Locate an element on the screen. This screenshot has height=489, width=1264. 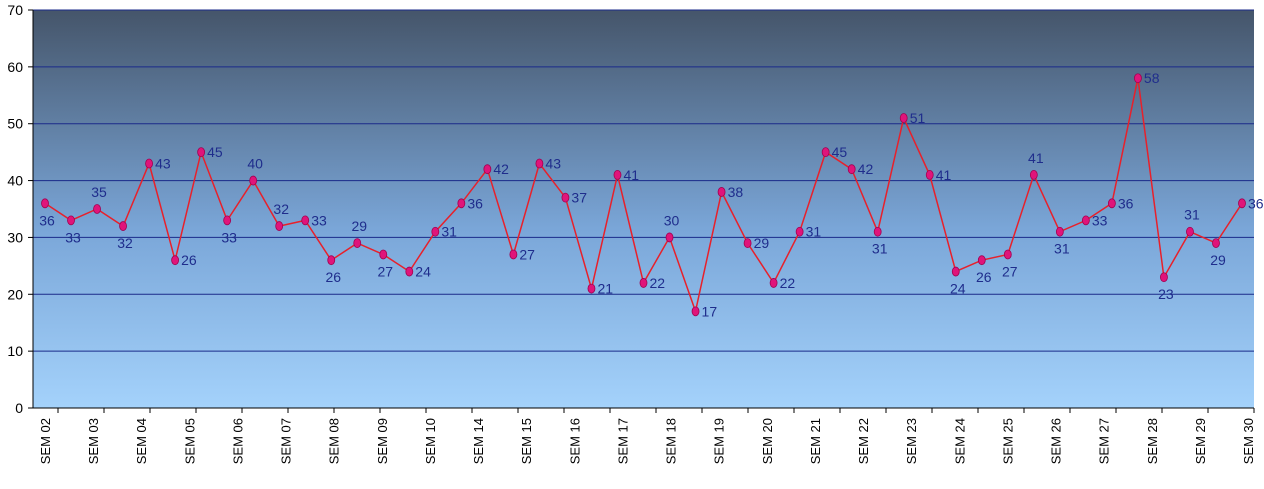
x-tick-label: SEM 07 is located at coordinates (286, 441).